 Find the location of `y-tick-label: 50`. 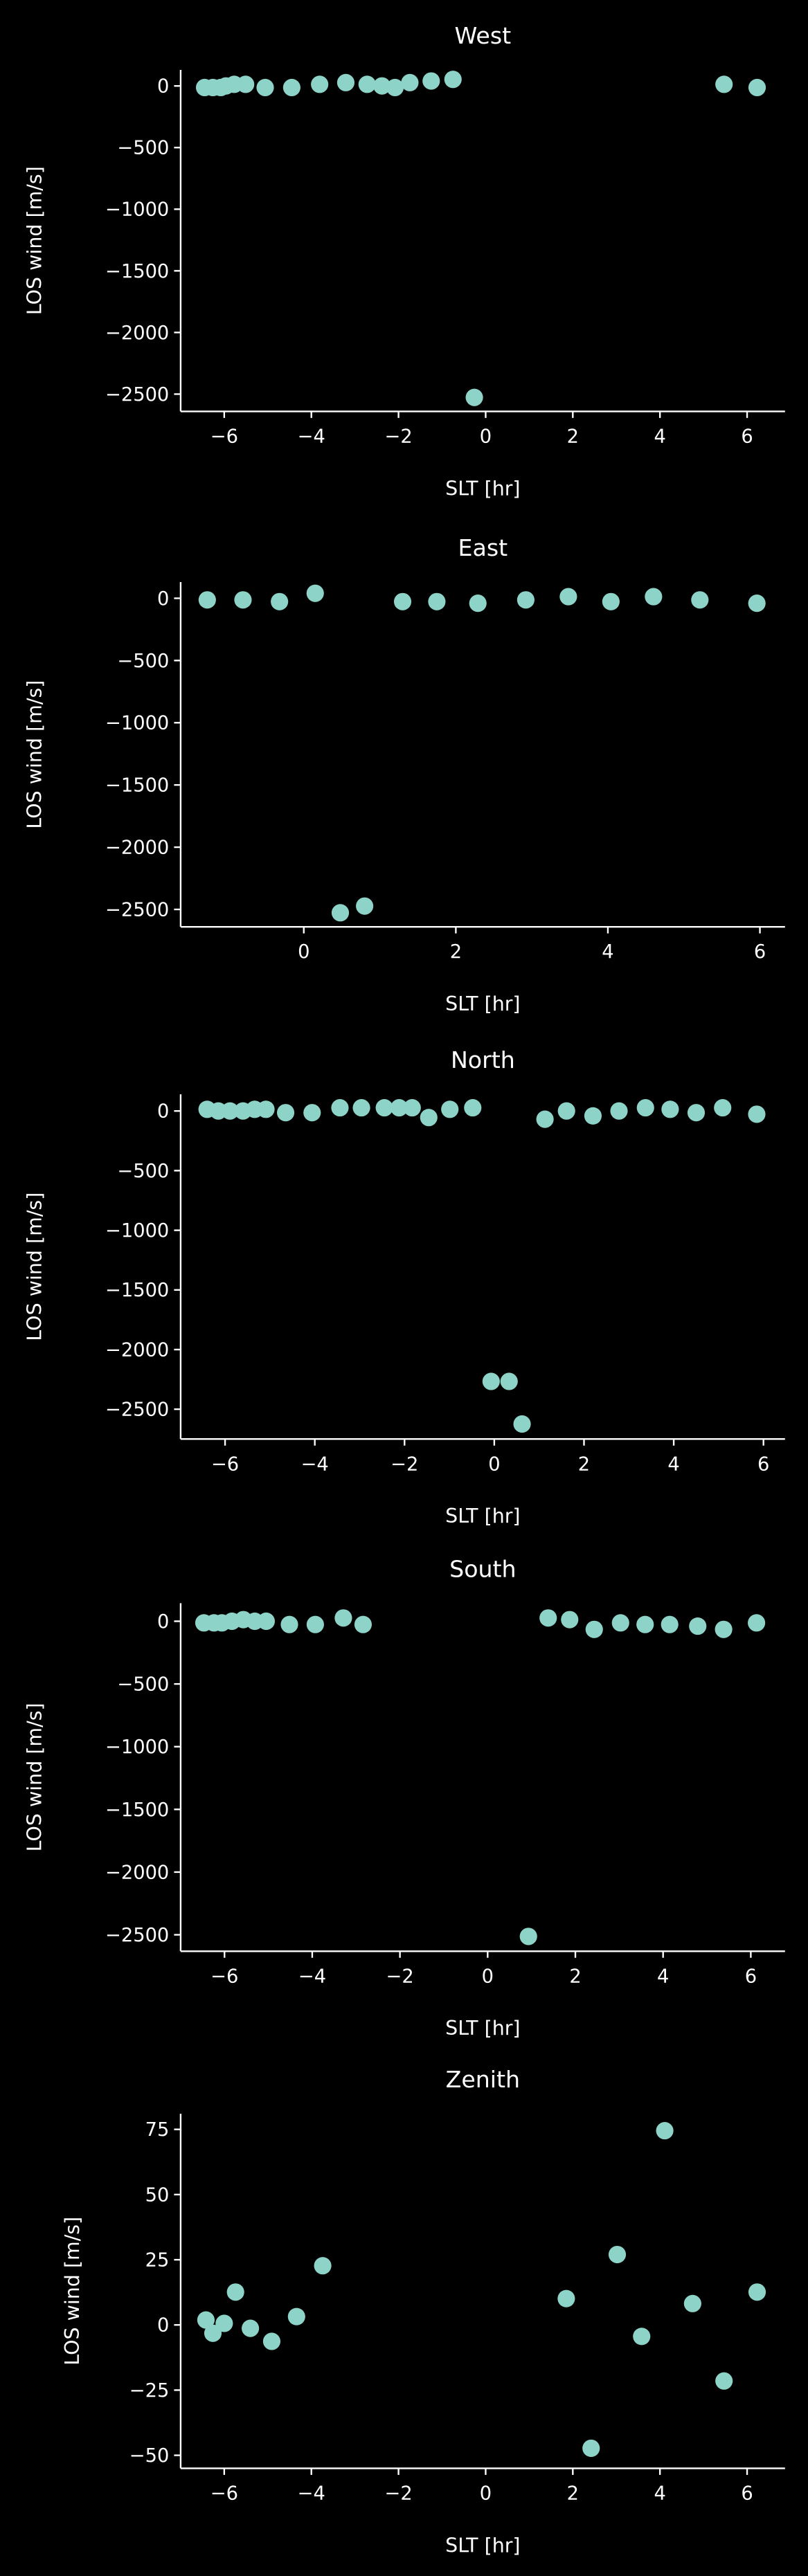

y-tick-label: 50 is located at coordinates (157, 2195).